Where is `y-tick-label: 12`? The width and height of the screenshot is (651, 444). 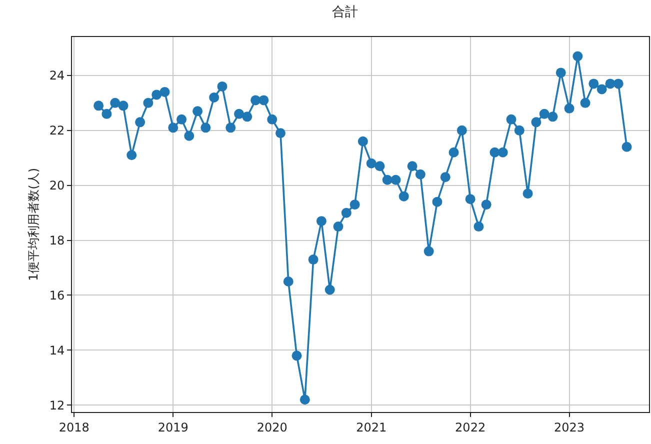 y-tick-label: 12 is located at coordinates (57, 405).